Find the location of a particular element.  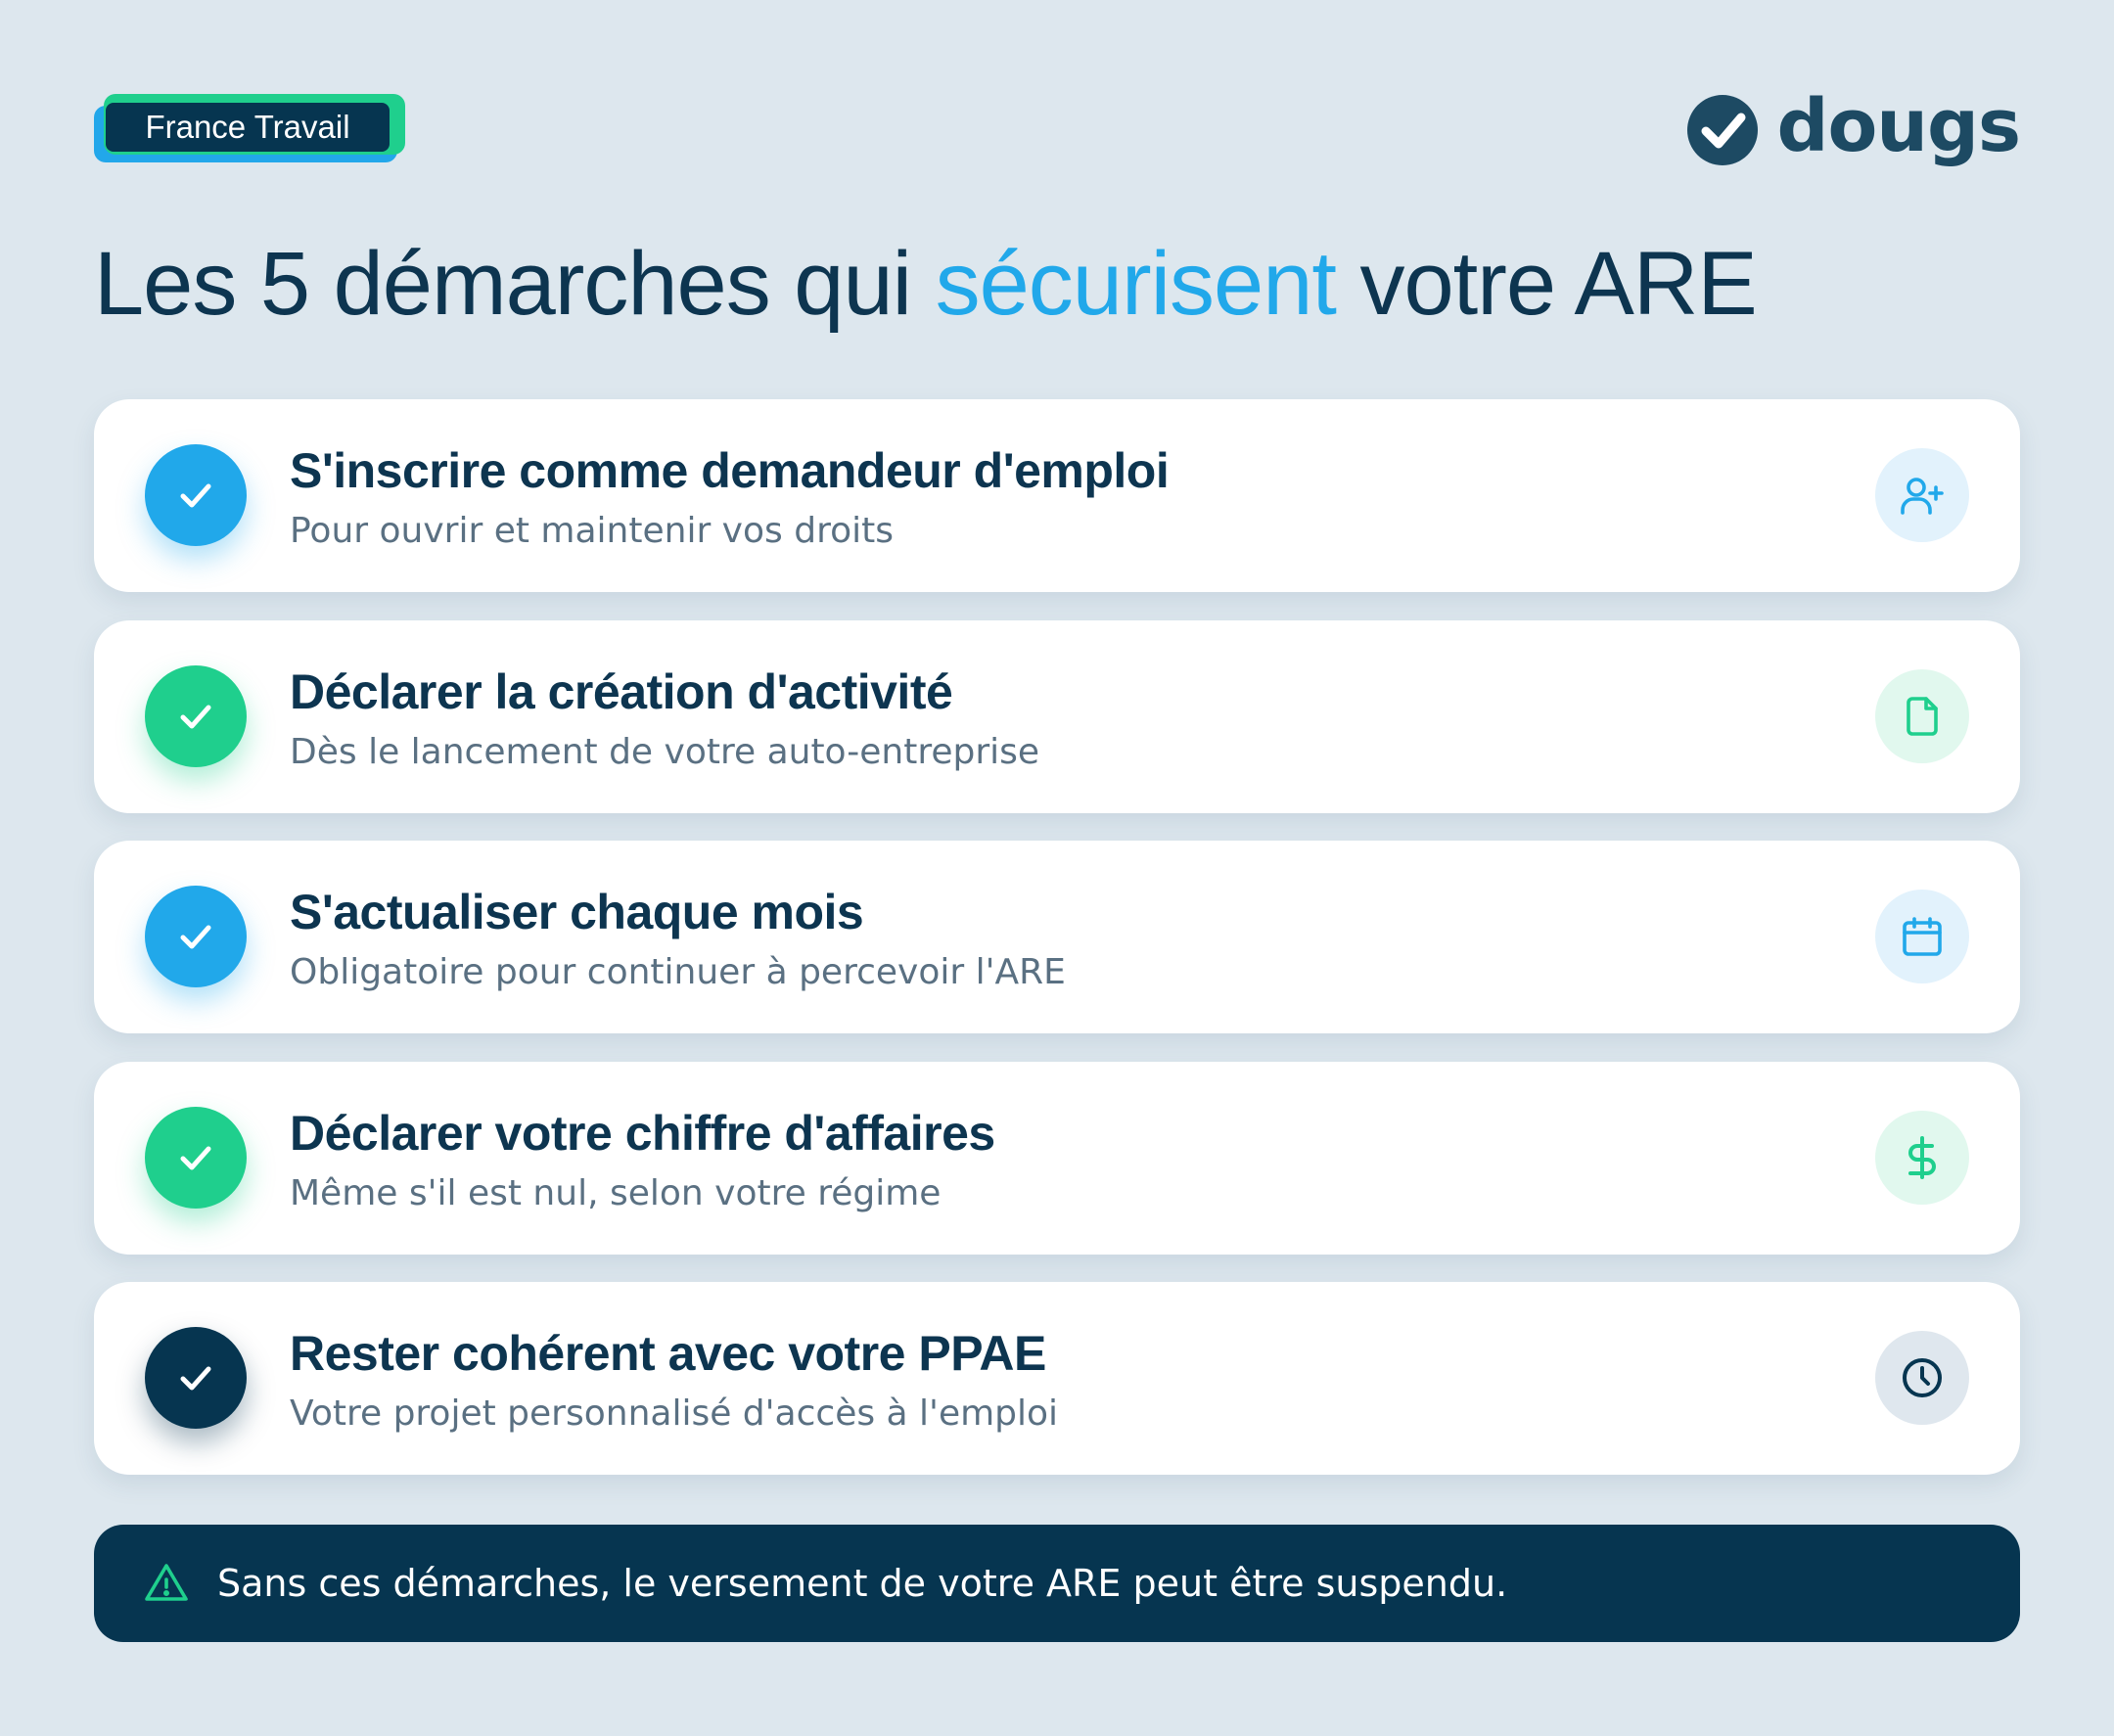

tag-label: France Travail is located at coordinates (248, 127).